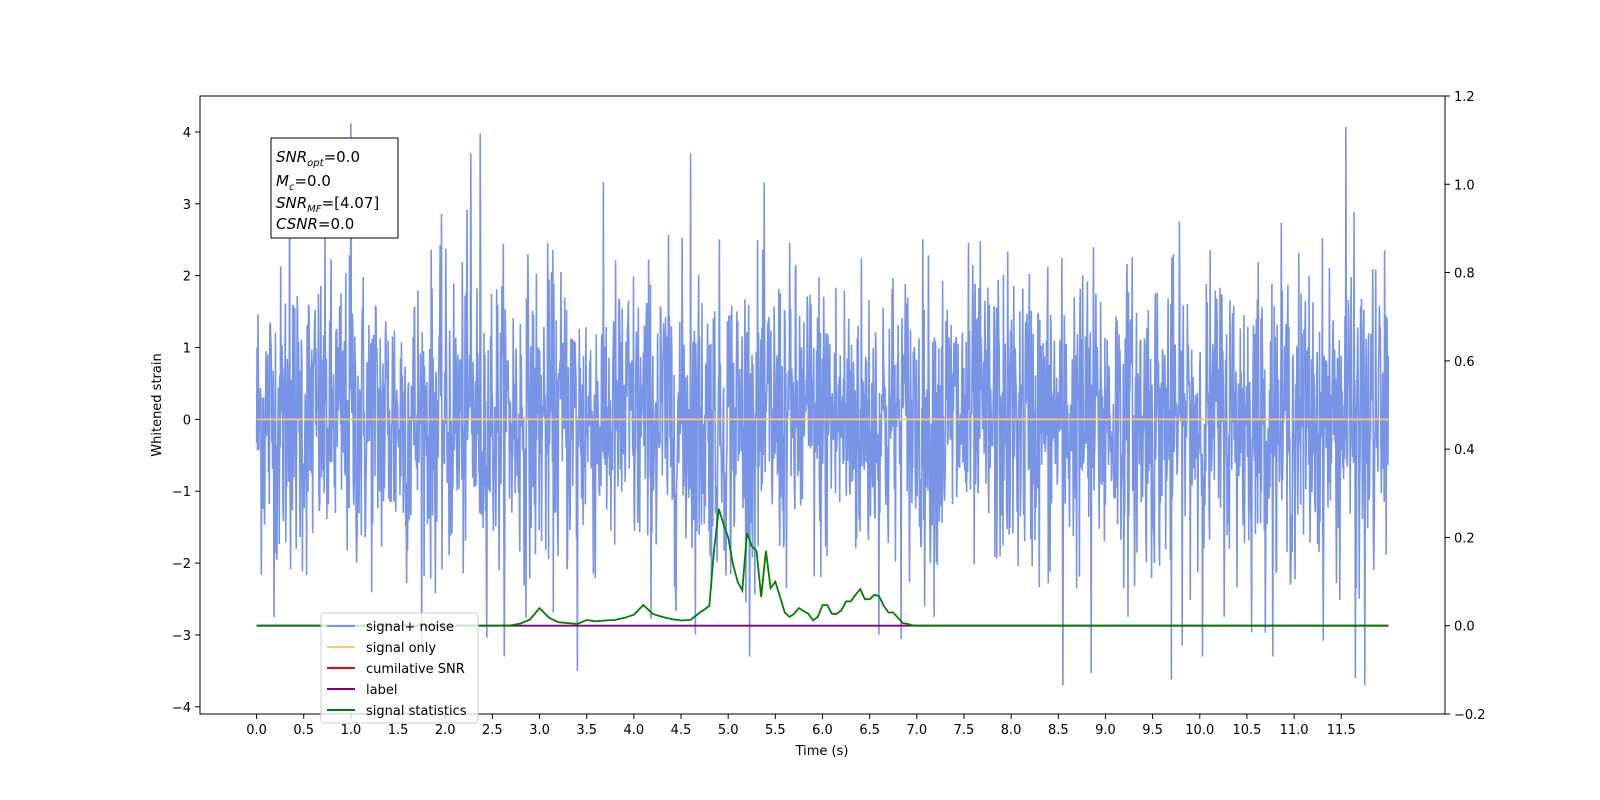 The width and height of the screenshot is (1600, 800). Describe the element at coordinates (728, 730) in the screenshot. I see `x-tick-label: 5.0` at that location.